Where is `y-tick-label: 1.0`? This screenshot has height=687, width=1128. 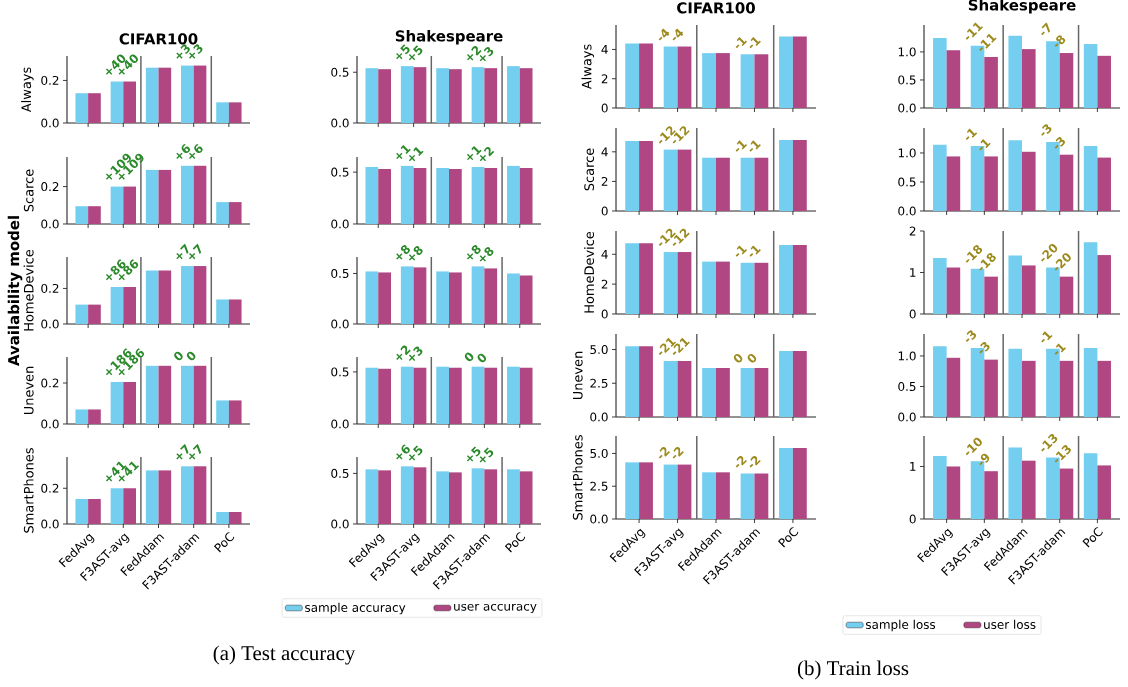 y-tick-label: 1.0 is located at coordinates (907, 52).